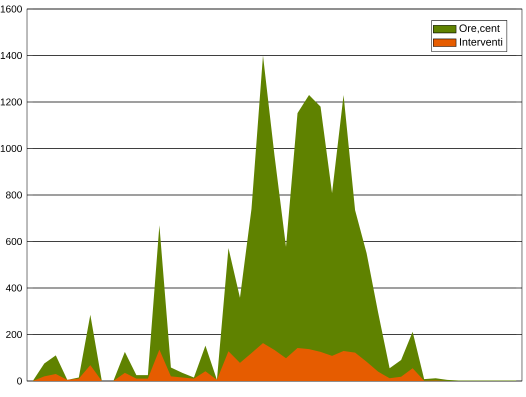 This screenshot has height=397, width=526. Describe the element at coordinates (479, 29) in the screenshot. I see `legend-label: Ore,cent` at that location.